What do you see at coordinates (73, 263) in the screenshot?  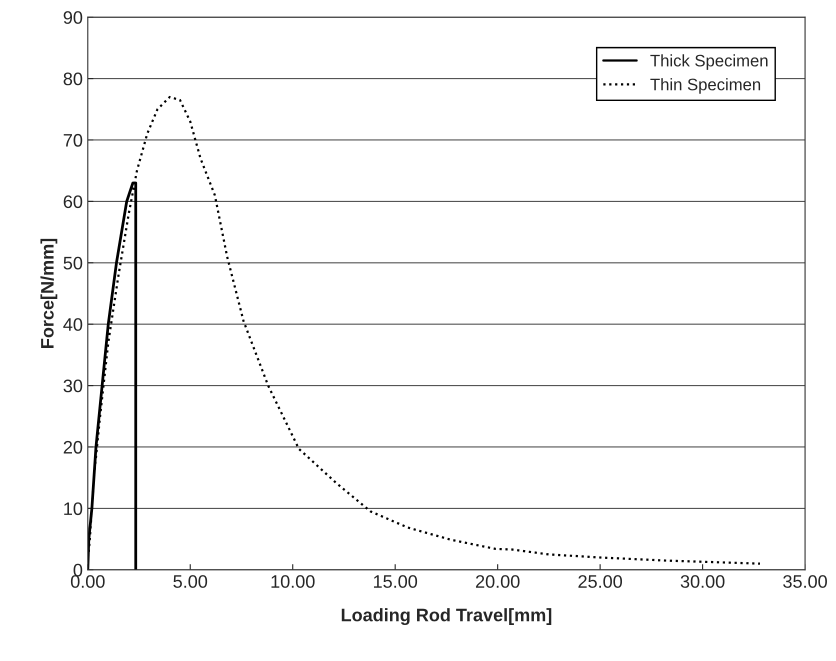 I see `y-tick-label: 50` at bounding box center [73, 263].